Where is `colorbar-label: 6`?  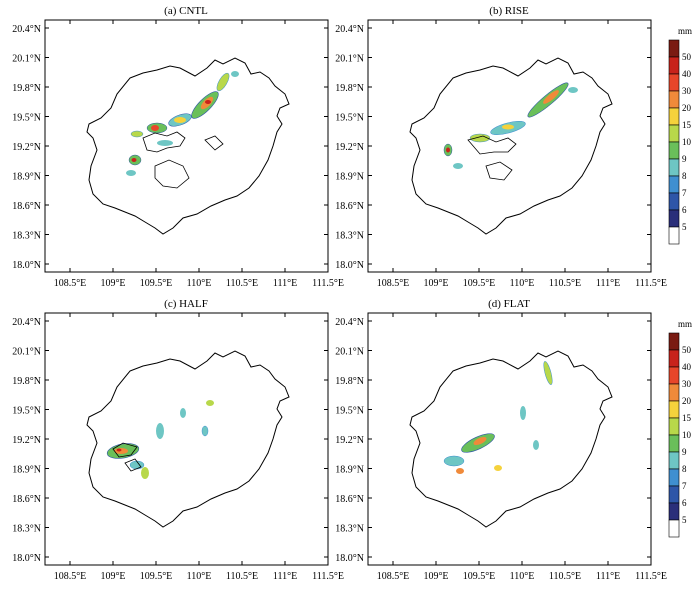
colorbar-label: 6 is located at coordinates (684, 503).